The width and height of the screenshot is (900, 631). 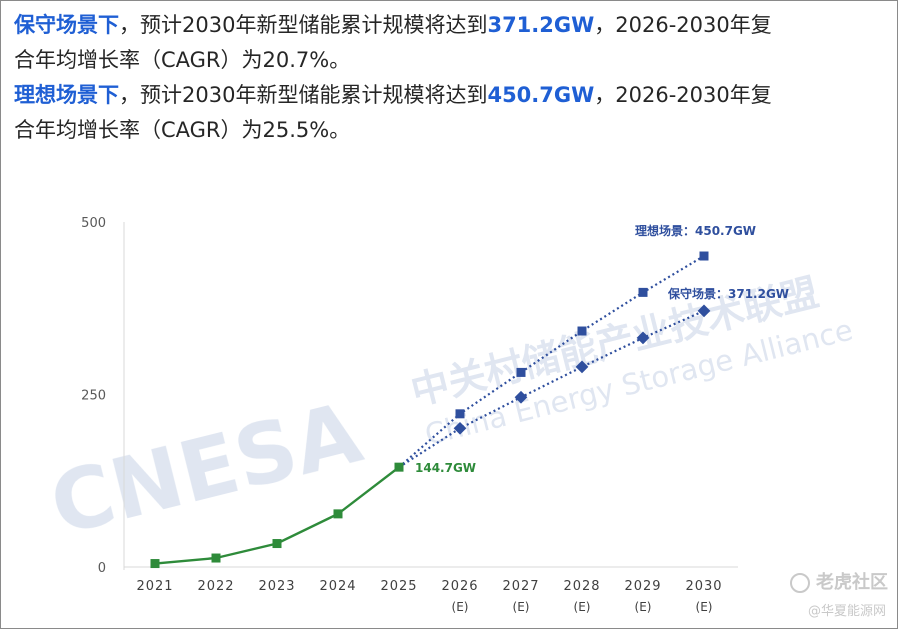 I want to click on x-tick-label: 2028, so click(x=581, y=586).